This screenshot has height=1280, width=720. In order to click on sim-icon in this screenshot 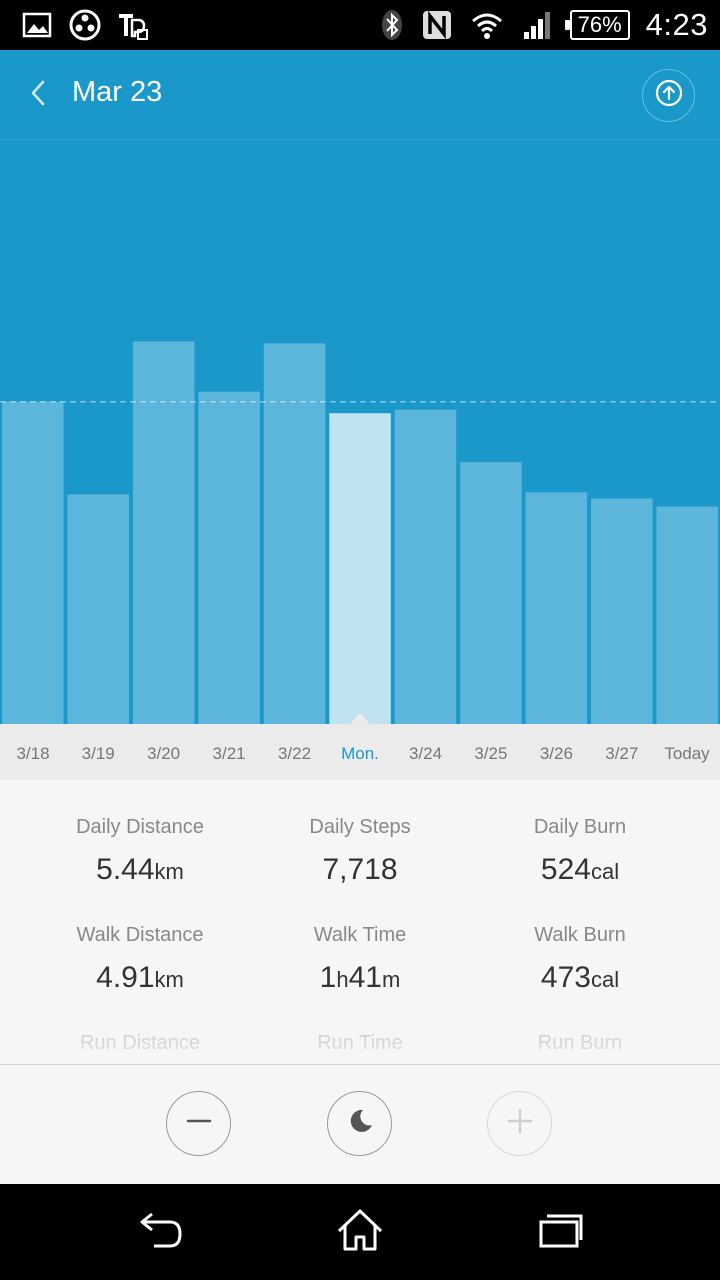, I will do `click(133, 25)`.